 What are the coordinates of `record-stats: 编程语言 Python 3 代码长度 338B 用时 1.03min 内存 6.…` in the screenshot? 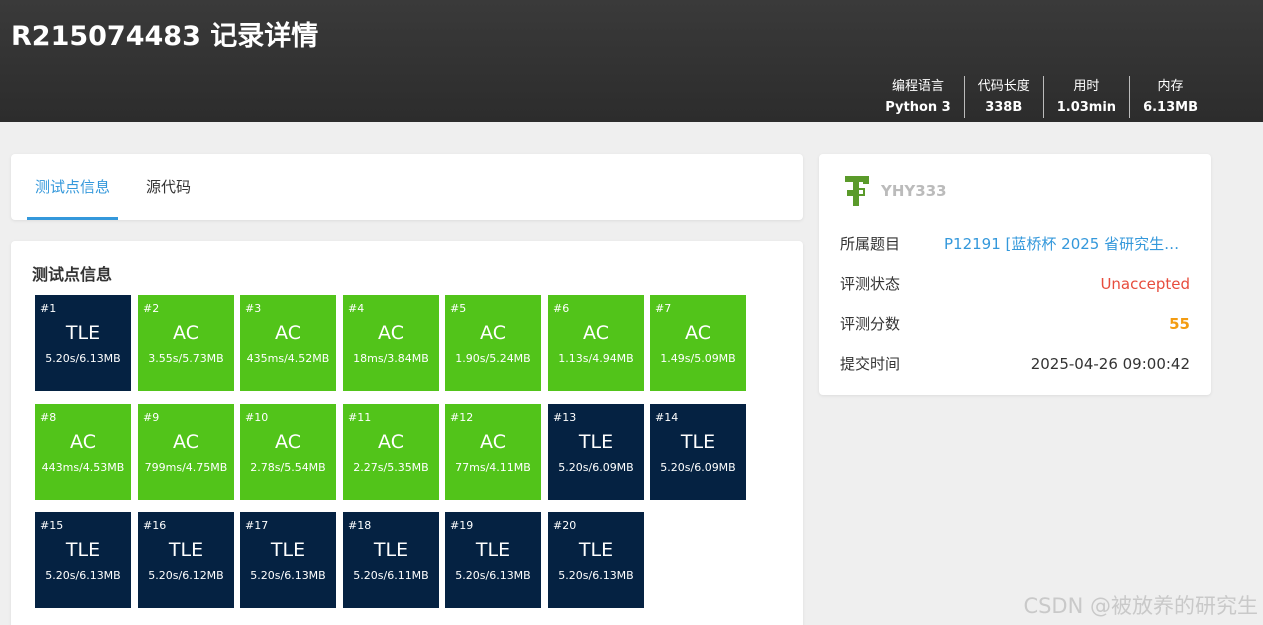 It's located at (1041, 97).